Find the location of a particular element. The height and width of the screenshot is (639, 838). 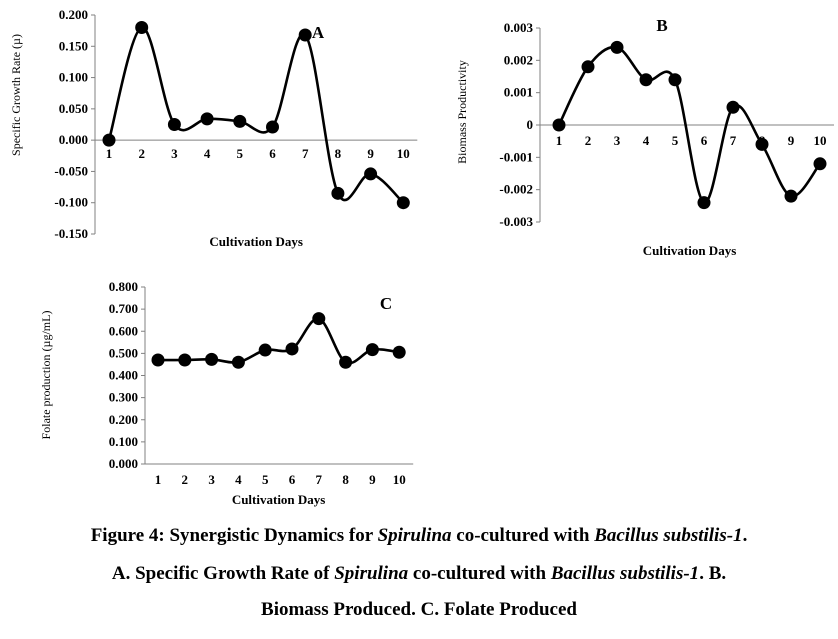

y-tick-label: 0.400 is located at coordinates (123, 375).